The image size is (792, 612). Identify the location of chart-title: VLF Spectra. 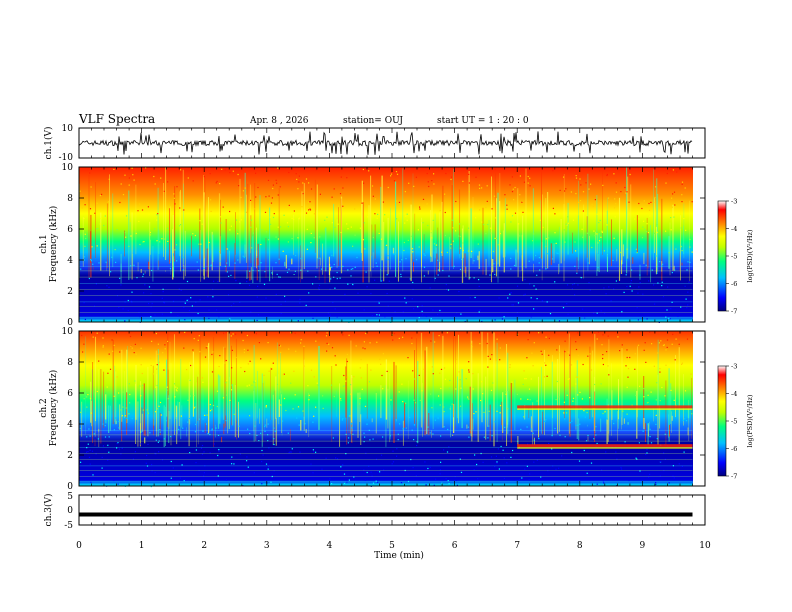
(116, 119).